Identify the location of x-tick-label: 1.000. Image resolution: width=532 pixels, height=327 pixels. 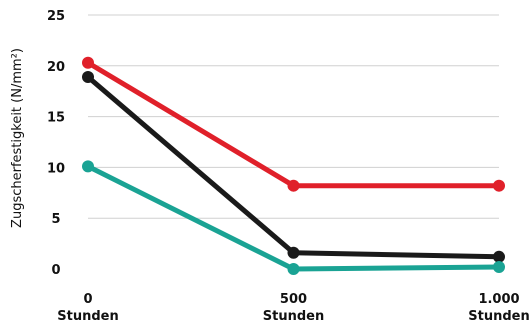
(498, 299).